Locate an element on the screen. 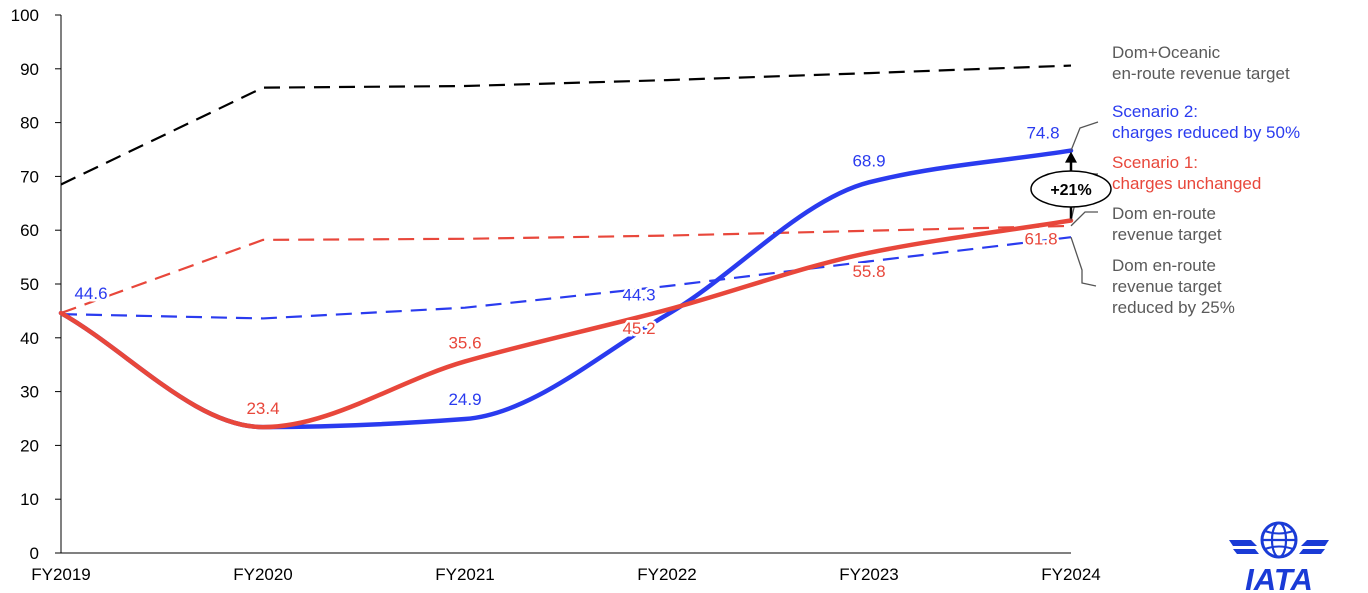  data-label-scenario2: 44.3 is located at coordinates (638, 295).